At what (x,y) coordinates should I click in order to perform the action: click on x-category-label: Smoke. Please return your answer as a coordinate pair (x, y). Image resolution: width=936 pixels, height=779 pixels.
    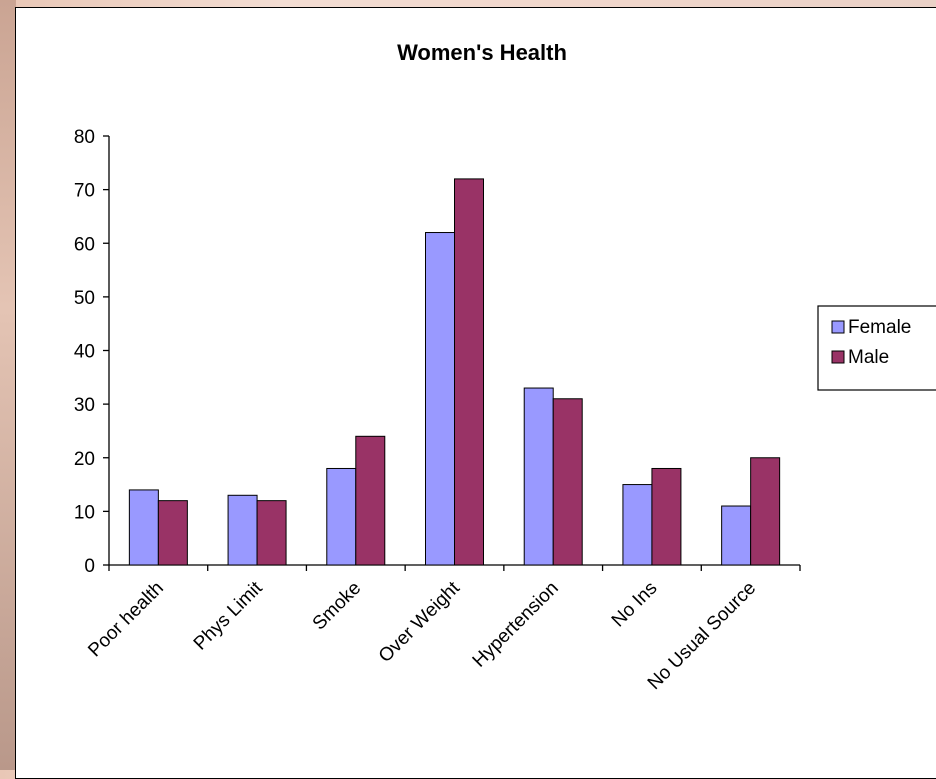
    Looking at the image, I should click on (337, 606).